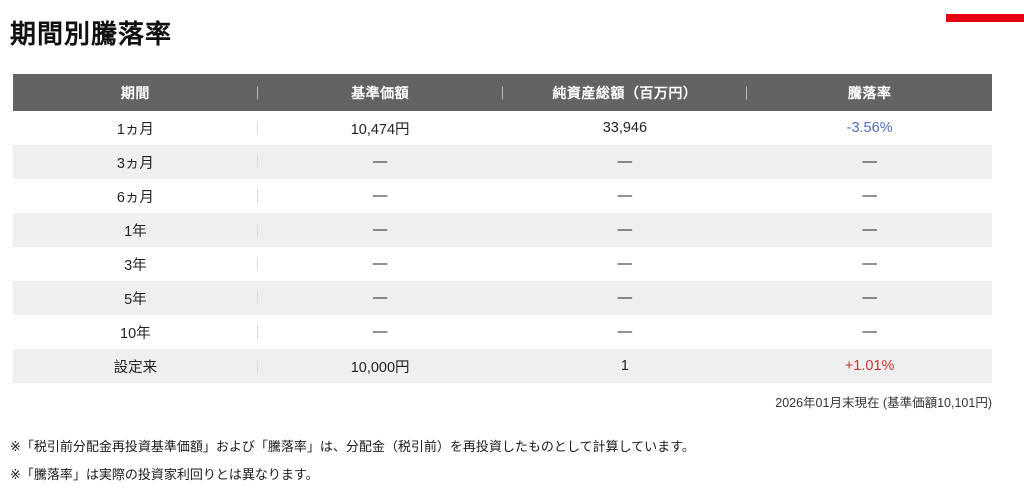 Image resolution: width=1024 pixels, height=491 pixels. What do you see at coordinates (502, 298) in the screenshot?
I see `table-row: 5年 — — —` at bounding box center [502, 298].